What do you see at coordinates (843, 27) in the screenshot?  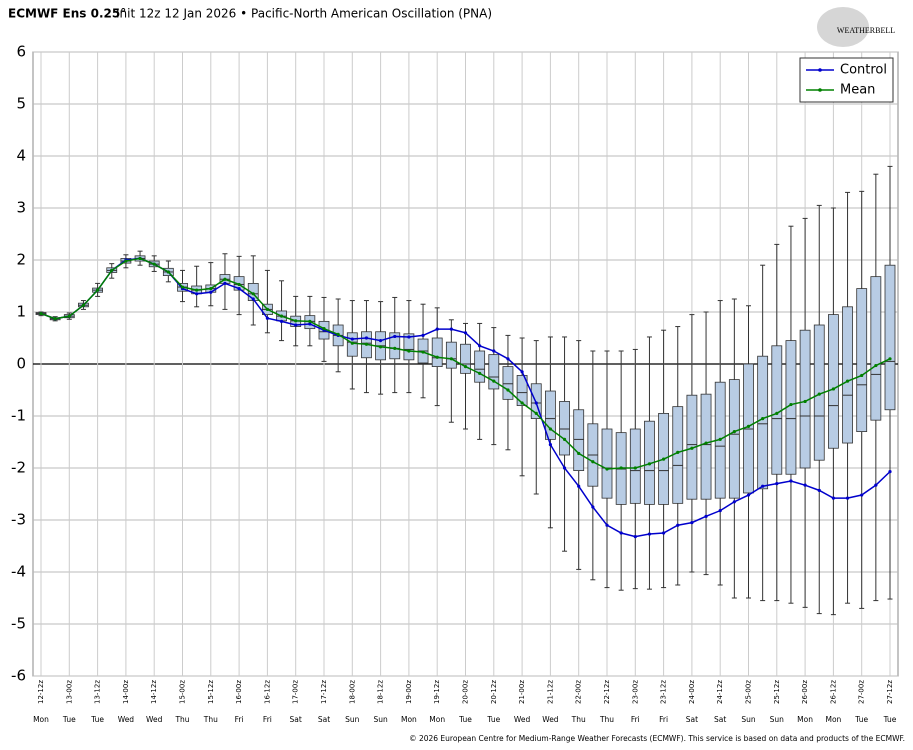 I see `logo-mark` at bounding box center [843, 27].